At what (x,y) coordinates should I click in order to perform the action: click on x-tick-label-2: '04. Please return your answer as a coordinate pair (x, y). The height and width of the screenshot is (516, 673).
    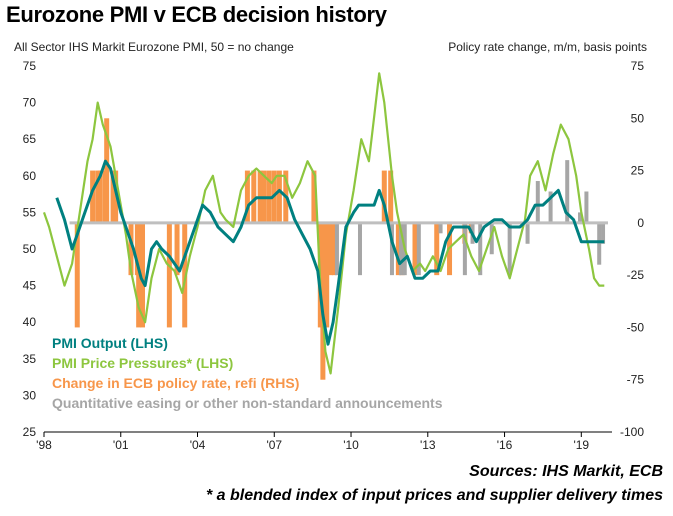
    Looking at the image, I should click on (198, 445).